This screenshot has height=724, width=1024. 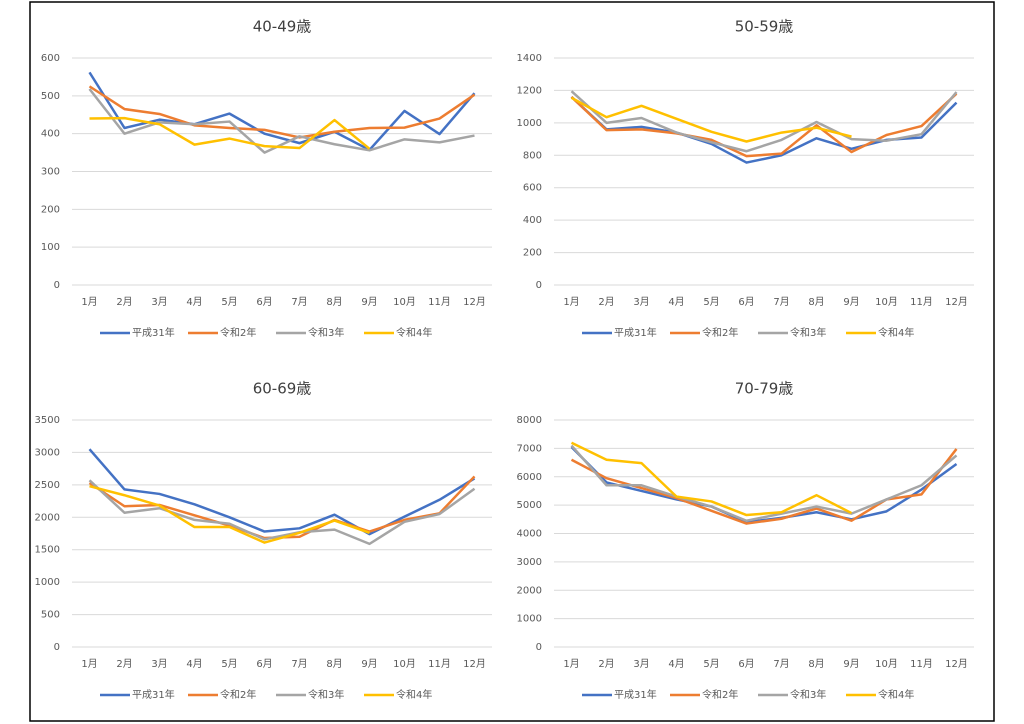 What do you see at coordinates (50, 247) in the screenshot?
I see `y-tick-label: 100` at bounding box center [50, 247].